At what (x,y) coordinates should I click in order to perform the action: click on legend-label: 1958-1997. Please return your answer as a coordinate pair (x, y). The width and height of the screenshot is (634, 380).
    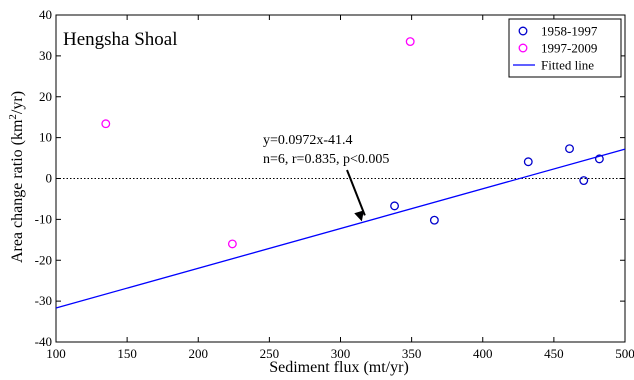
    Looking at the image, I should click on (569, 31).